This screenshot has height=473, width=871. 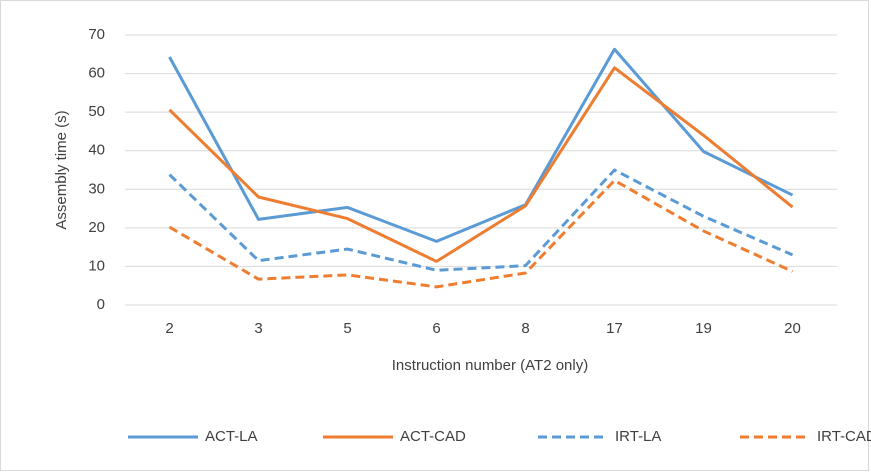 I want to click on x-tick-label: 5, so click(x=347, y=328).